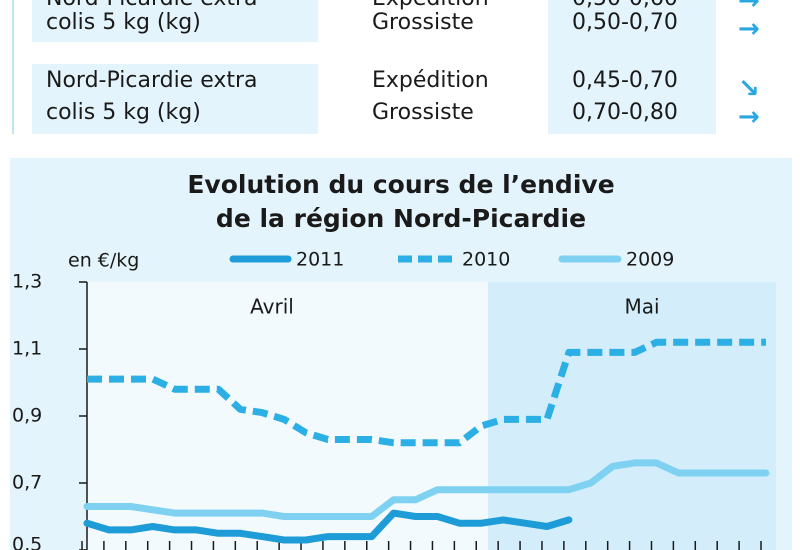 The width and height of the screenshot is (800, 550). Describe the element at coordinates (320, 260) in the screenshot. I see `legend-label-2011: 2011` at that location.